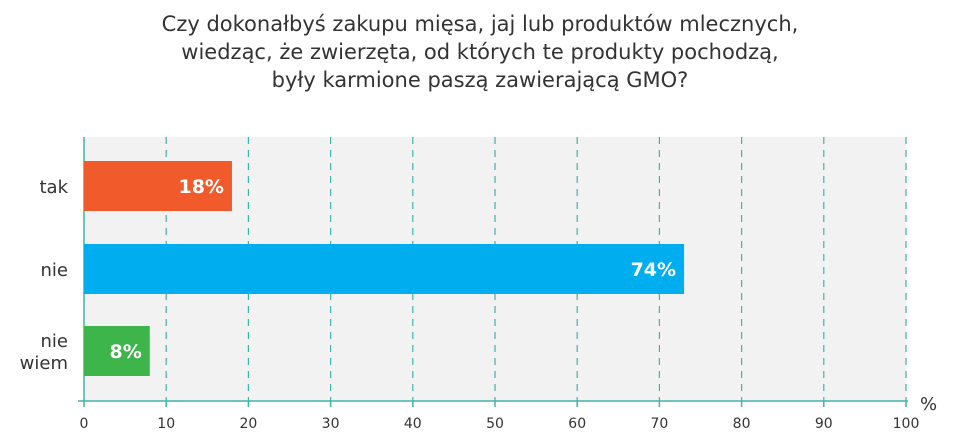 Image resolution: width=960 pixels, height=443 pixels. What do you see at coordinates (166, 424) in the screenshot?
I see `x-tick-label: 10` at bounding box center [166, 424].